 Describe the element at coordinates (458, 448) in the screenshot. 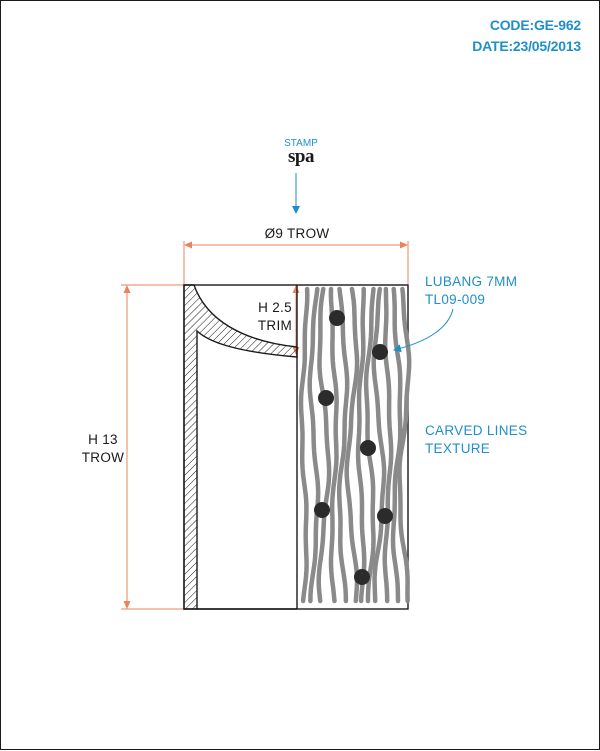

I see `texture-callout-line2: TEXTURE` at that location.